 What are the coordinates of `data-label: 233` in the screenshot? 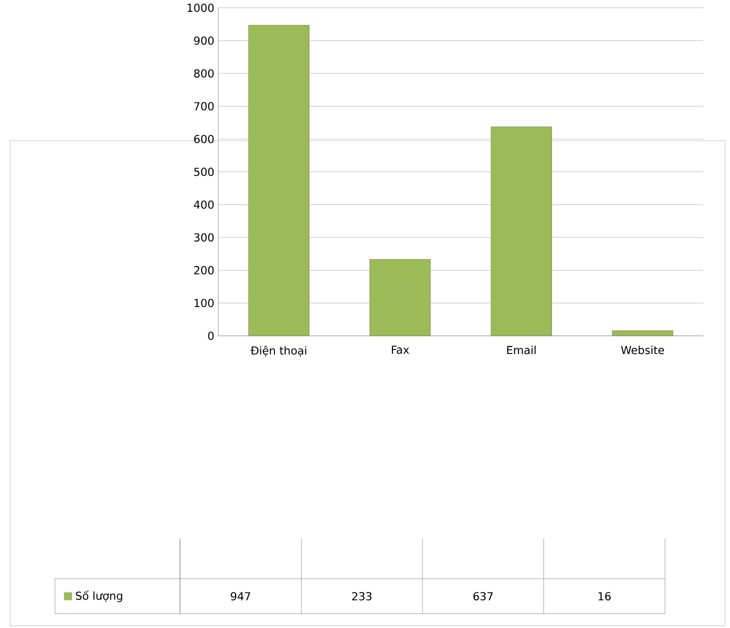 It's located at (362, 596).